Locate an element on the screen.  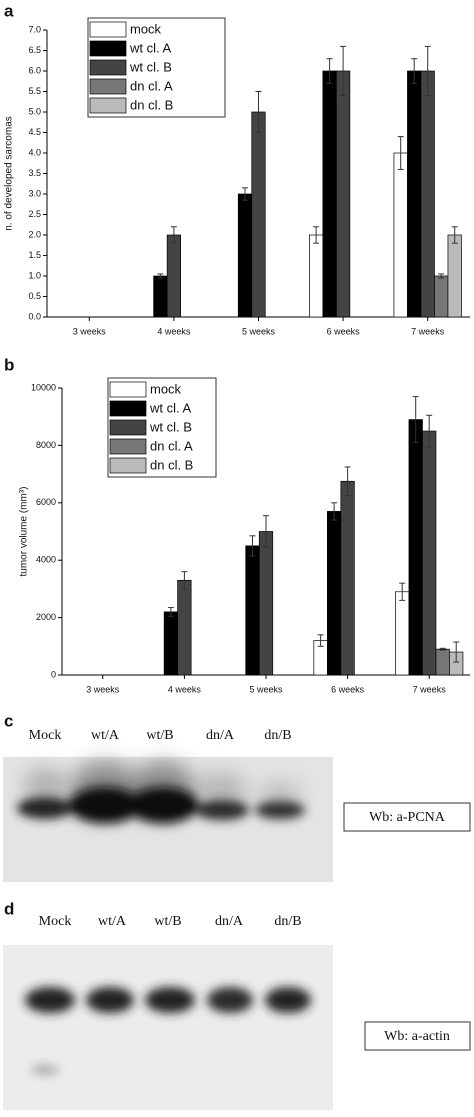
blot-membrane is located at coordinates (168, 1027).